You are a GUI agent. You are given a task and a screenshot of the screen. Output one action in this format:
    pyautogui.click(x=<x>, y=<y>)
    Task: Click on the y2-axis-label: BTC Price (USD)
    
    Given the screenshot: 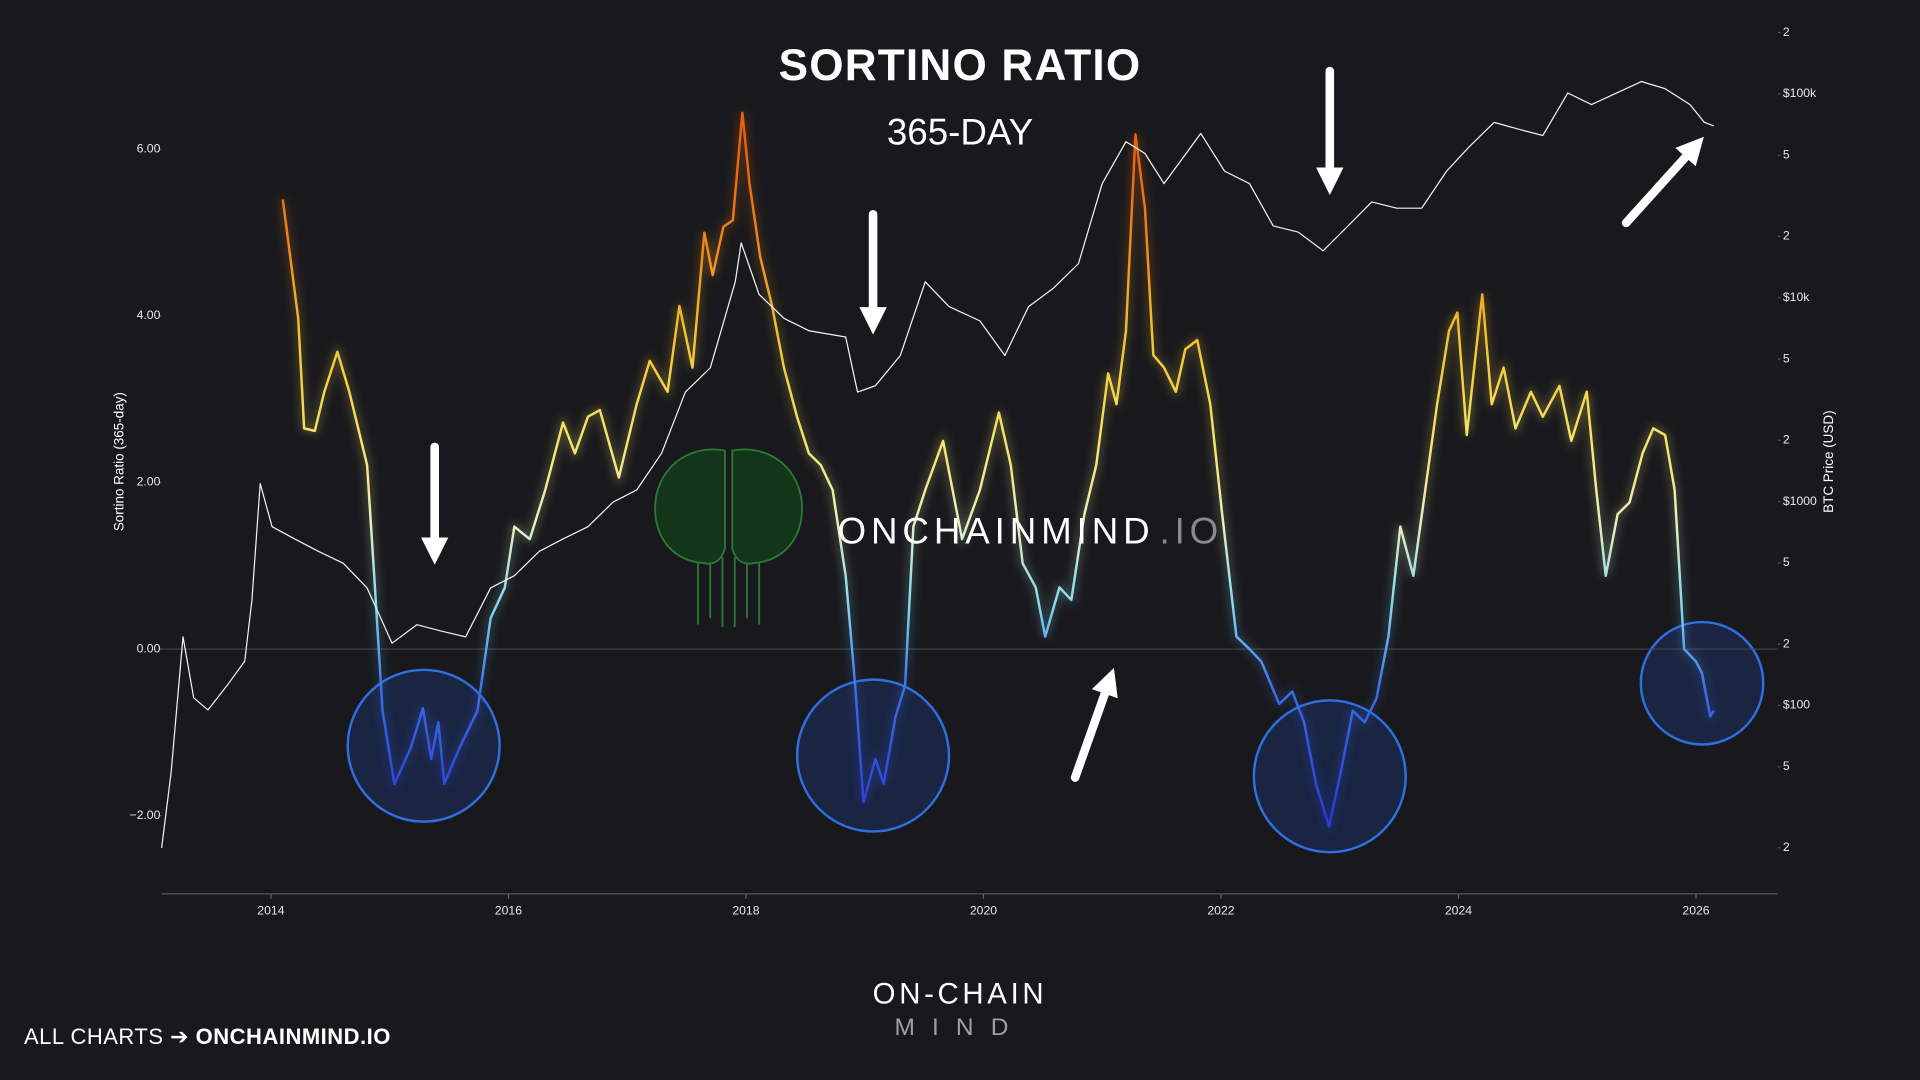 What is the action you would take?
    pyautogui.click(x=1828, y=461)
    